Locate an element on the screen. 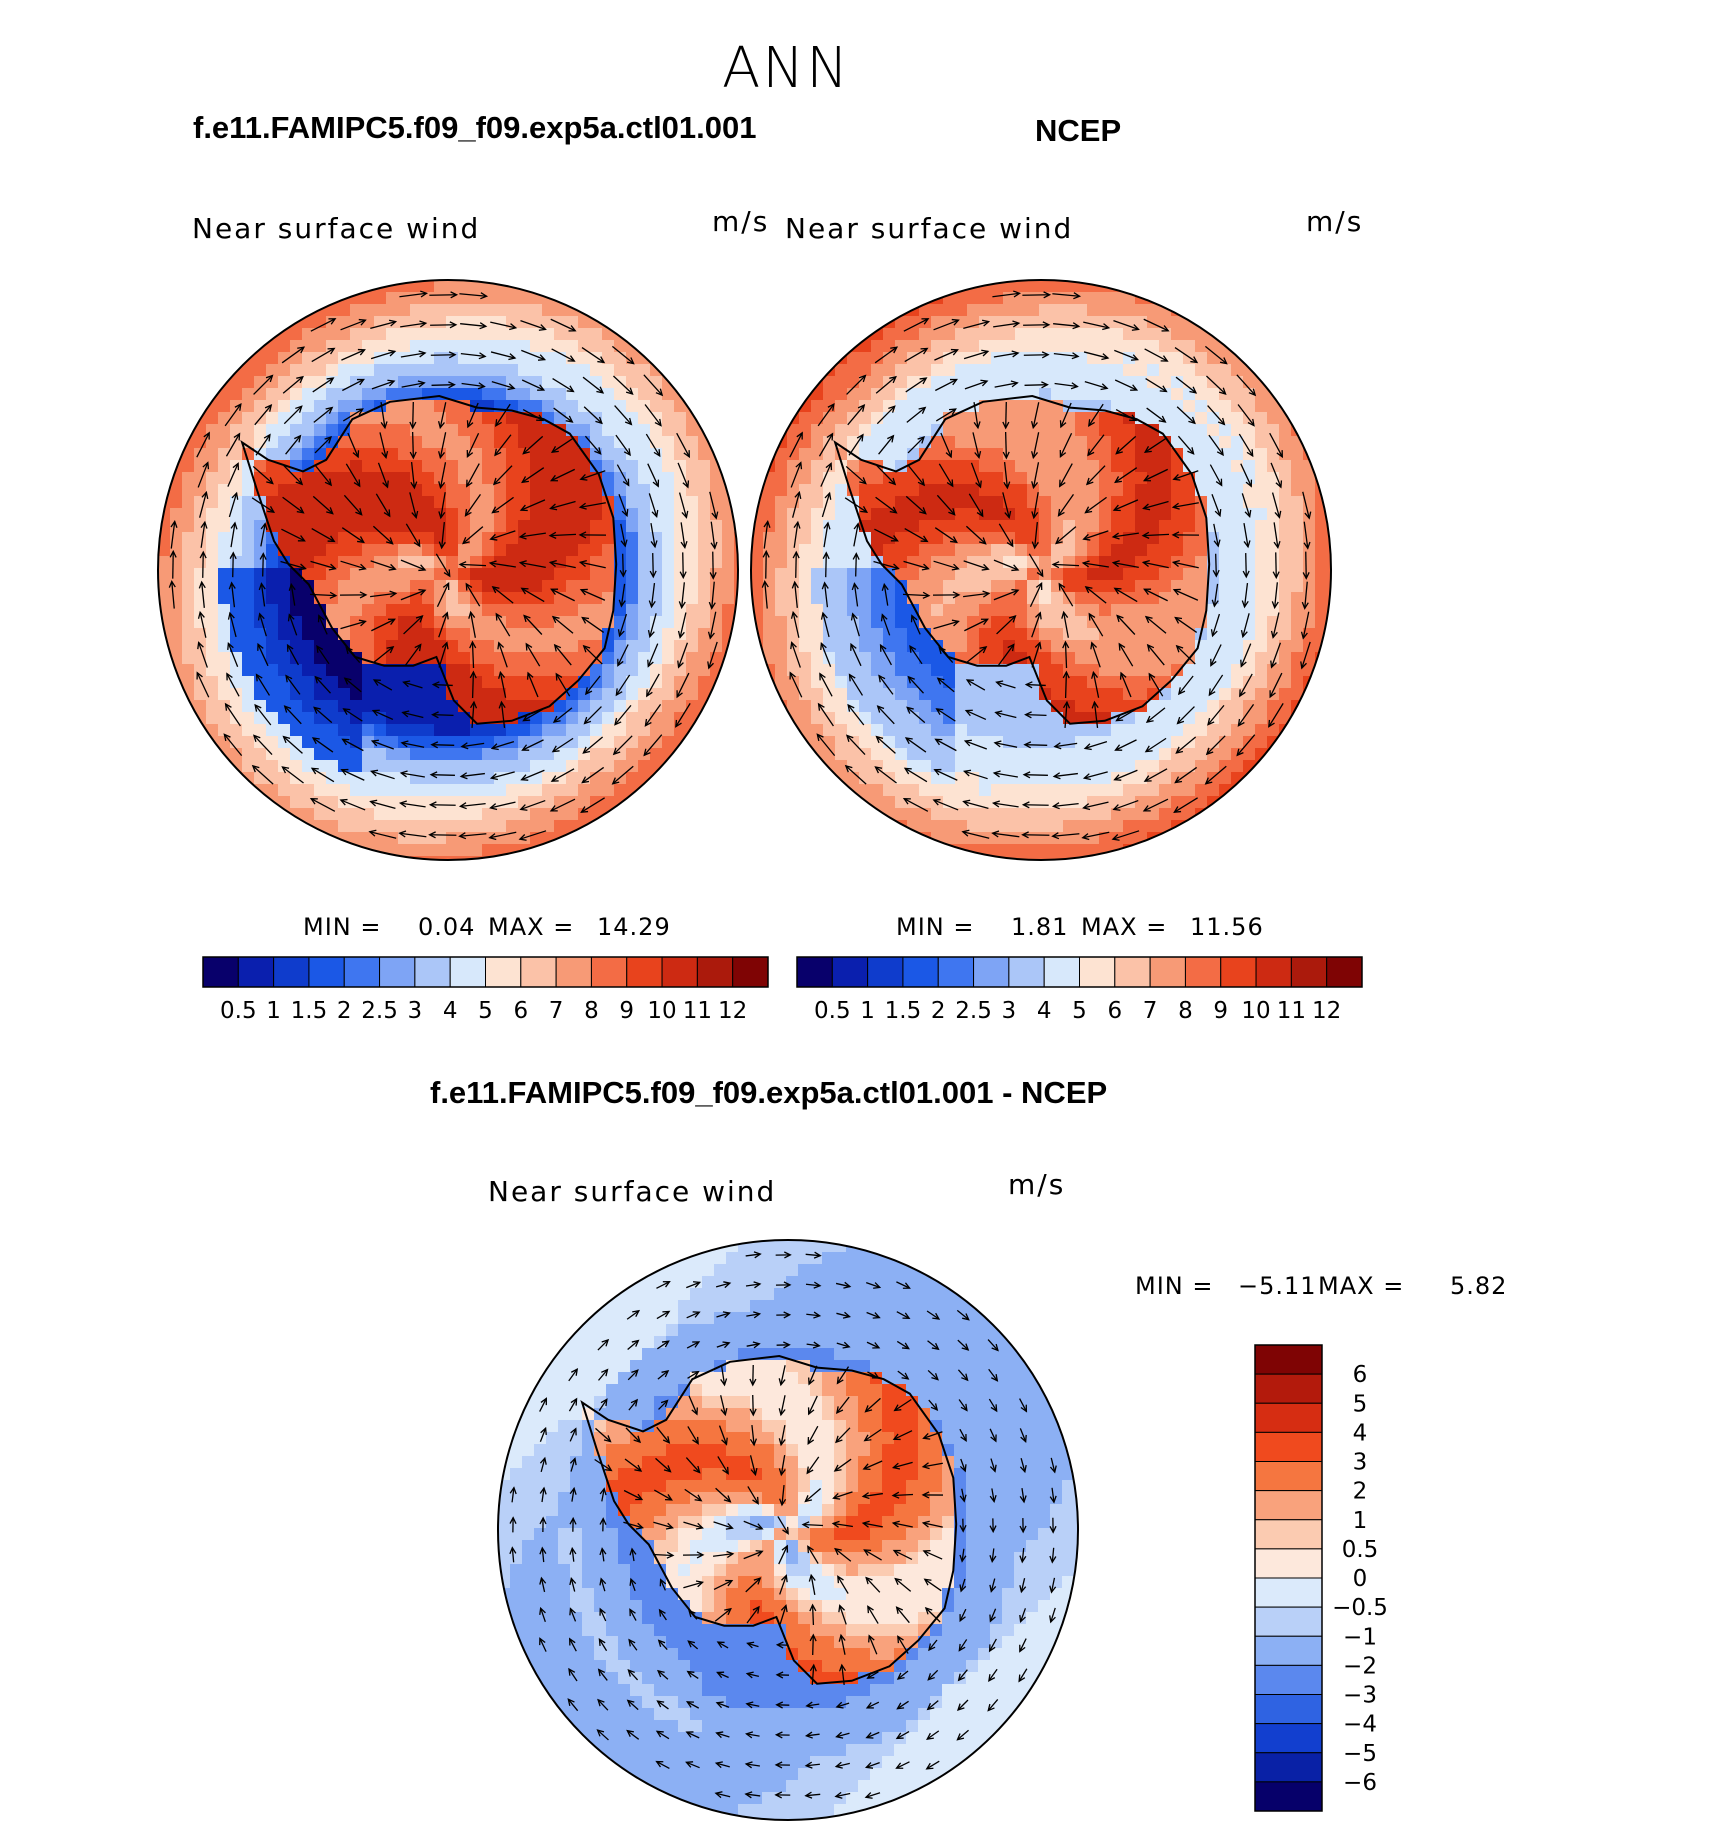 This screenshot has height=1826, width=1710. variable-label-diff: Near surface wind is located at coordinates (632, 1191).